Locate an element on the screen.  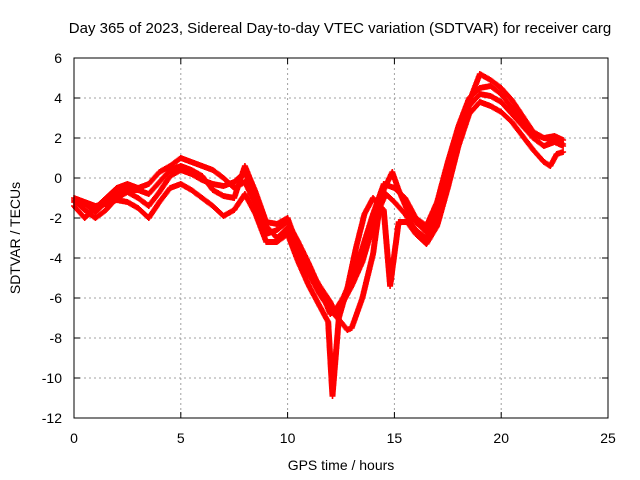
y-tick-label: -10 is located at coordinates (52, 378).